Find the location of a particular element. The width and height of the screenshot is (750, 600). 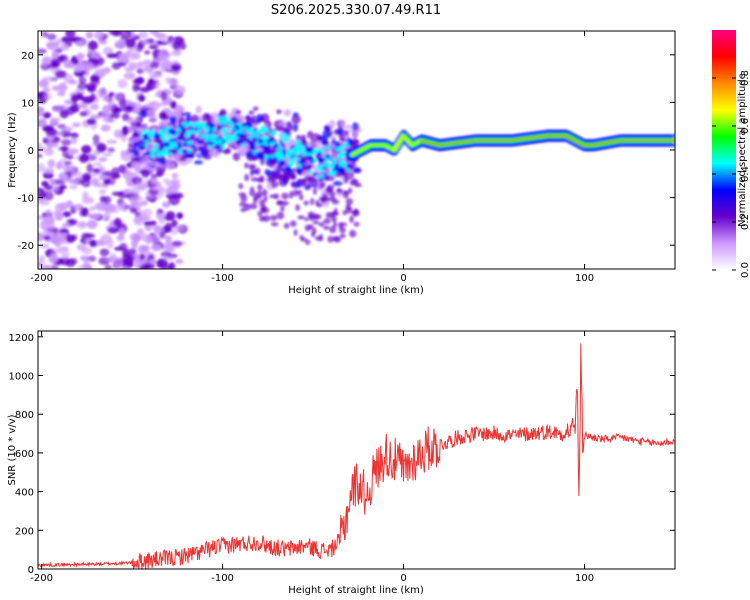

snr-x-tick-label: 100 is located at coordinates (584, 578).